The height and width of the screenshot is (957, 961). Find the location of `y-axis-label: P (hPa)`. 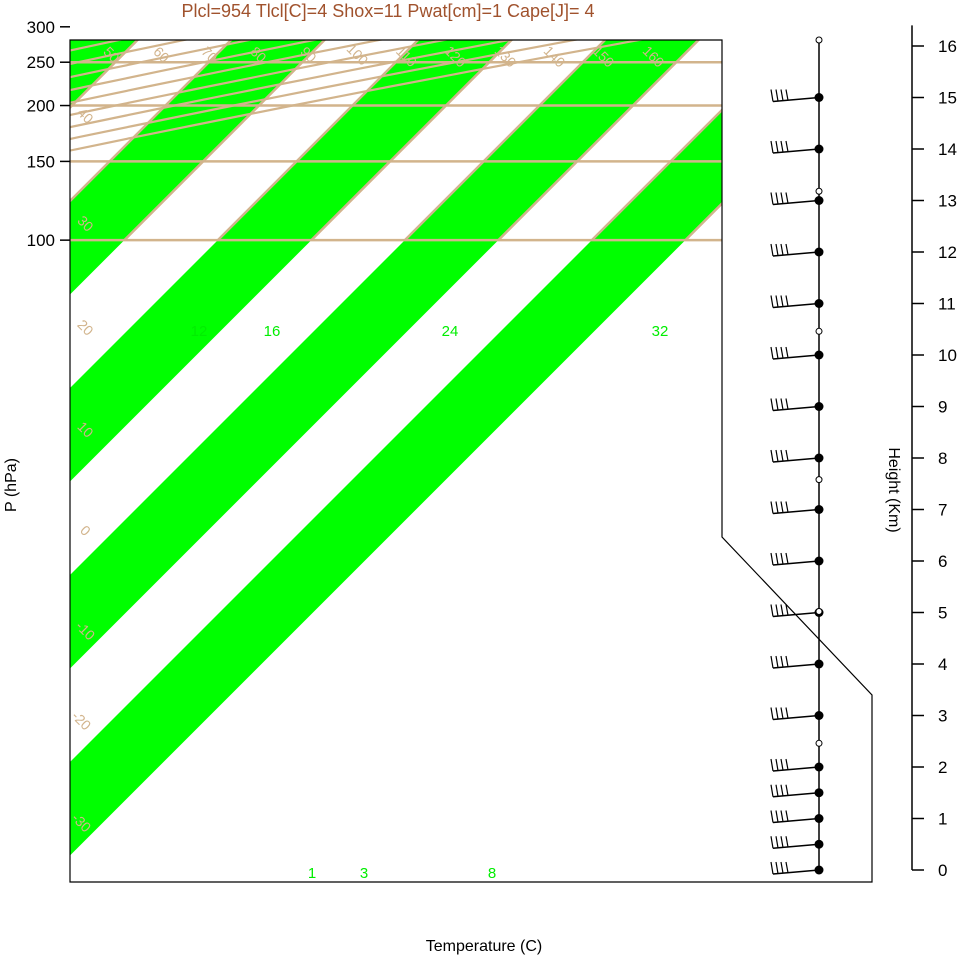

y-axis-label: P (hPa) is located at coordinates (11, 485).